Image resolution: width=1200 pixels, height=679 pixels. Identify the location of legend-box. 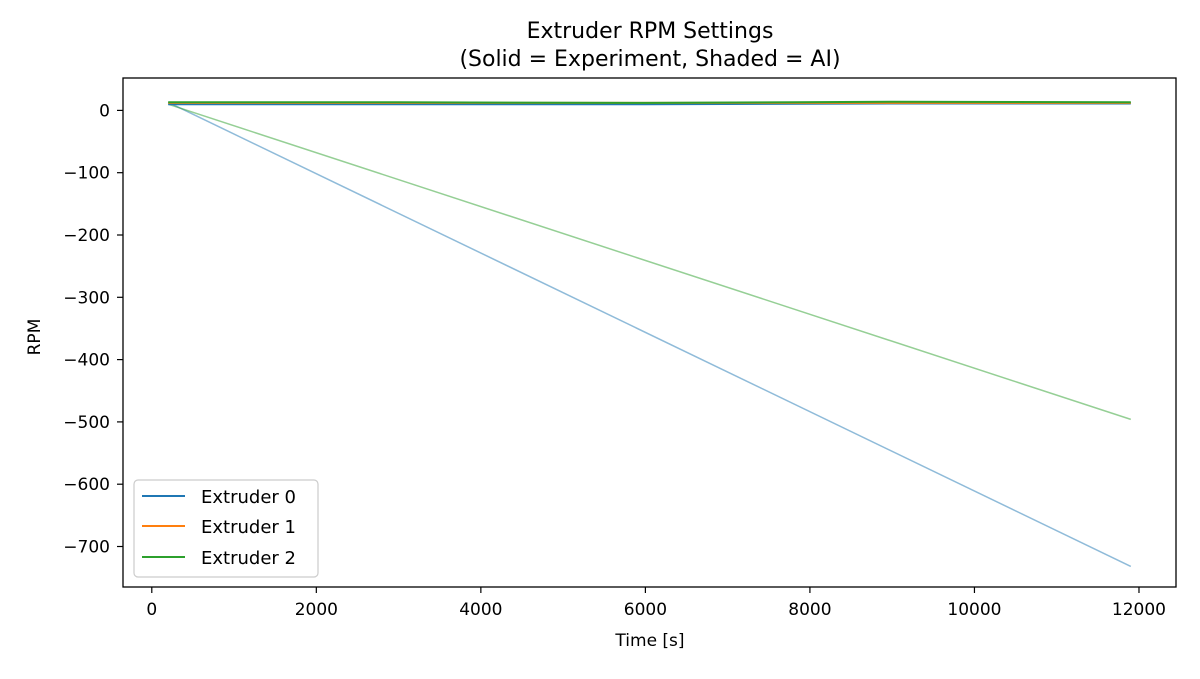
(226, 528).